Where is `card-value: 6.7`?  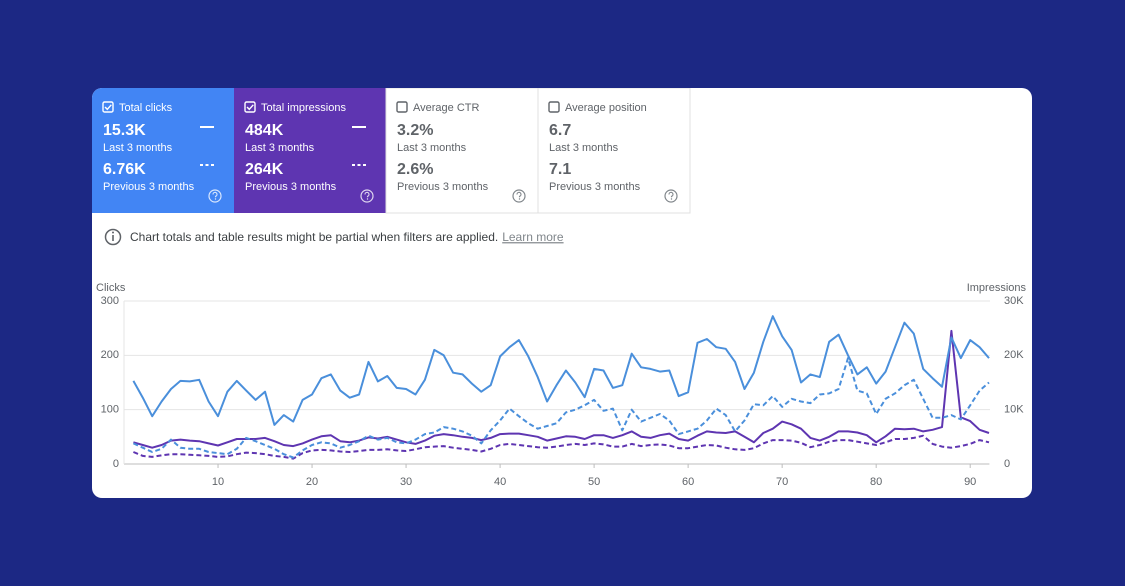
card-value: 6.7 is located at coordinates (560, 130).